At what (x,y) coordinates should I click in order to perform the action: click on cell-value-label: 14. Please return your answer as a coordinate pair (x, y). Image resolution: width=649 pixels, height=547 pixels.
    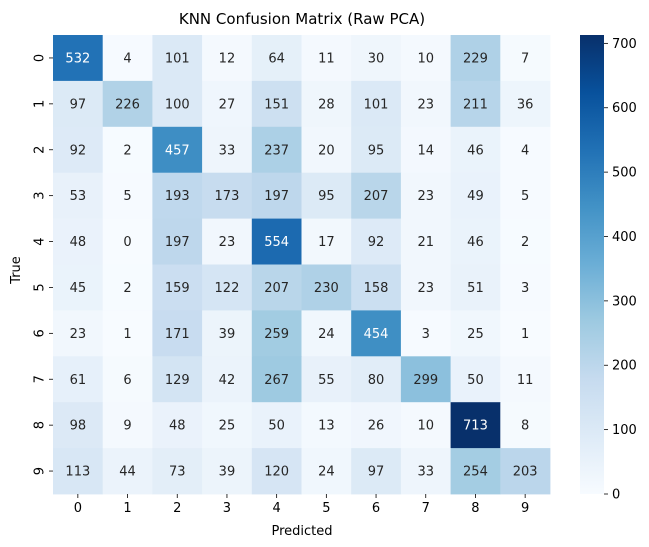
    Looking at the image, I should click on (425, 150).